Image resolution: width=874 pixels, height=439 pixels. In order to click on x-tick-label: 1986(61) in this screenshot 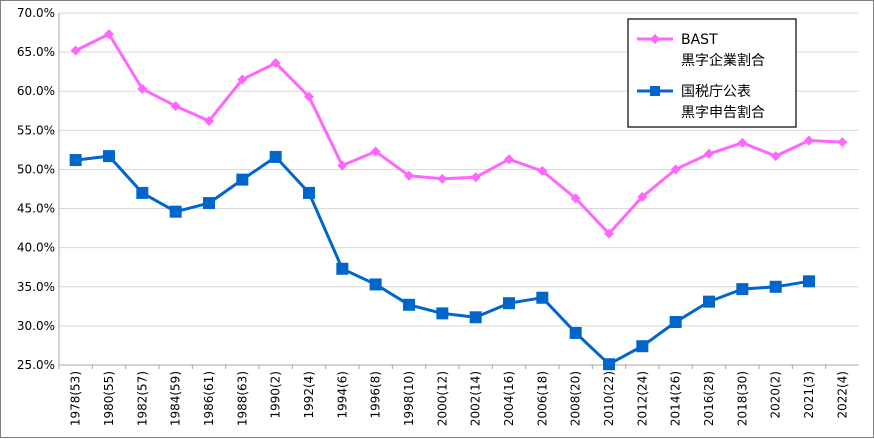, I will do `click(209, 398)`.